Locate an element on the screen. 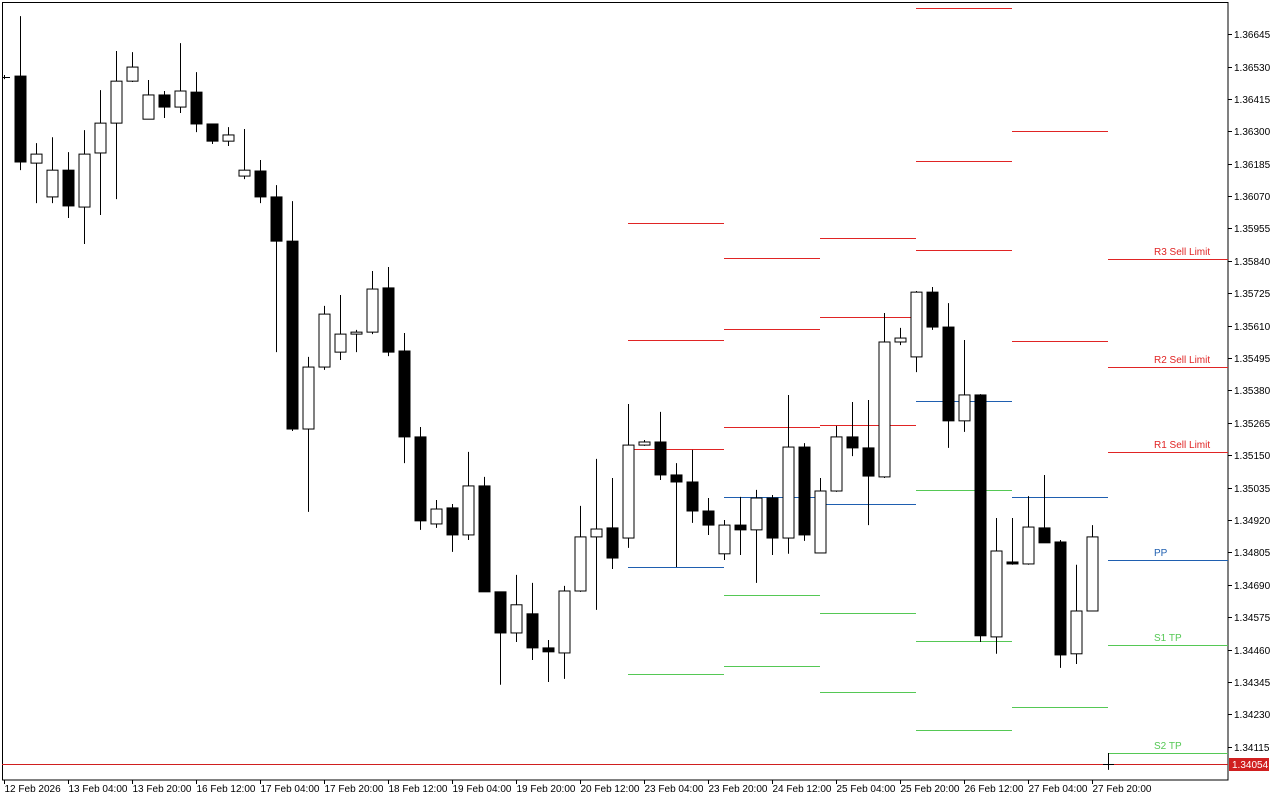 Image resolution: width=1280 pixels, height=800 pixels. x-tick-label: 19 Feb 20:00 is located at coordinates (546, 789).